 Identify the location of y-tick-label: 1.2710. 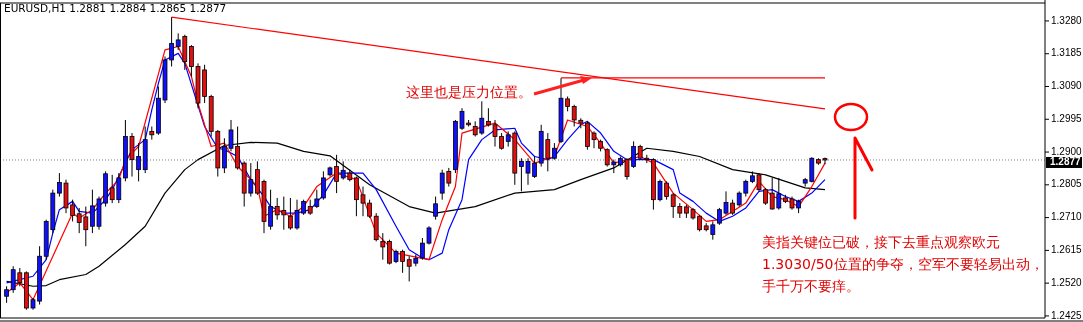
(1067, 217).